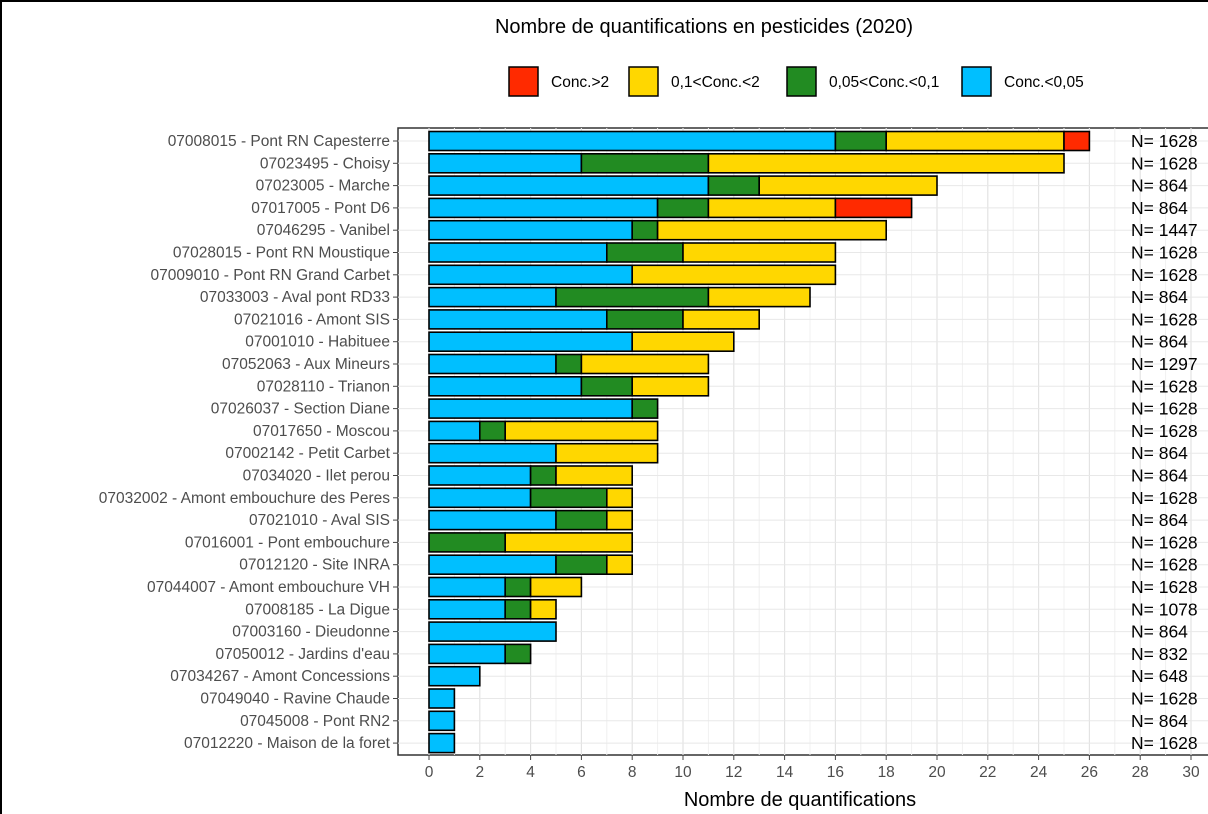 The width and height of the screenshot is (1208, 814). I want to click on y-tick-label: 07044007 - Amont embouchure VH, so click(268, 587).